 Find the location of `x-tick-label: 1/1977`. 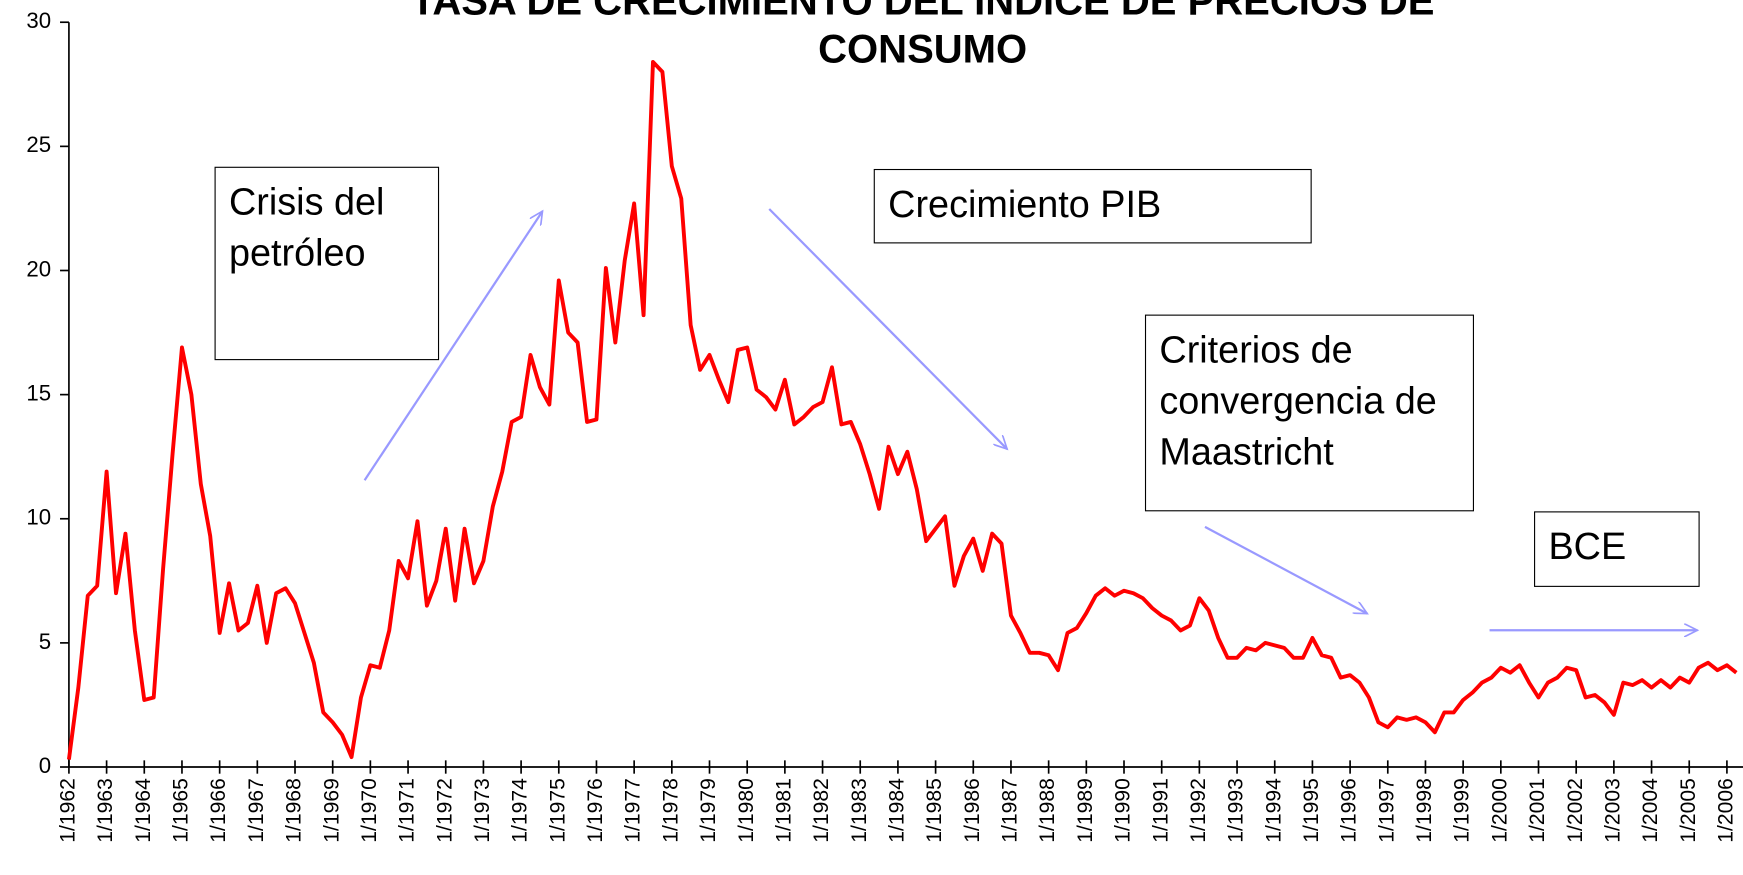

x-tick-label: 1/1977 is located at coordinates (633, 810).